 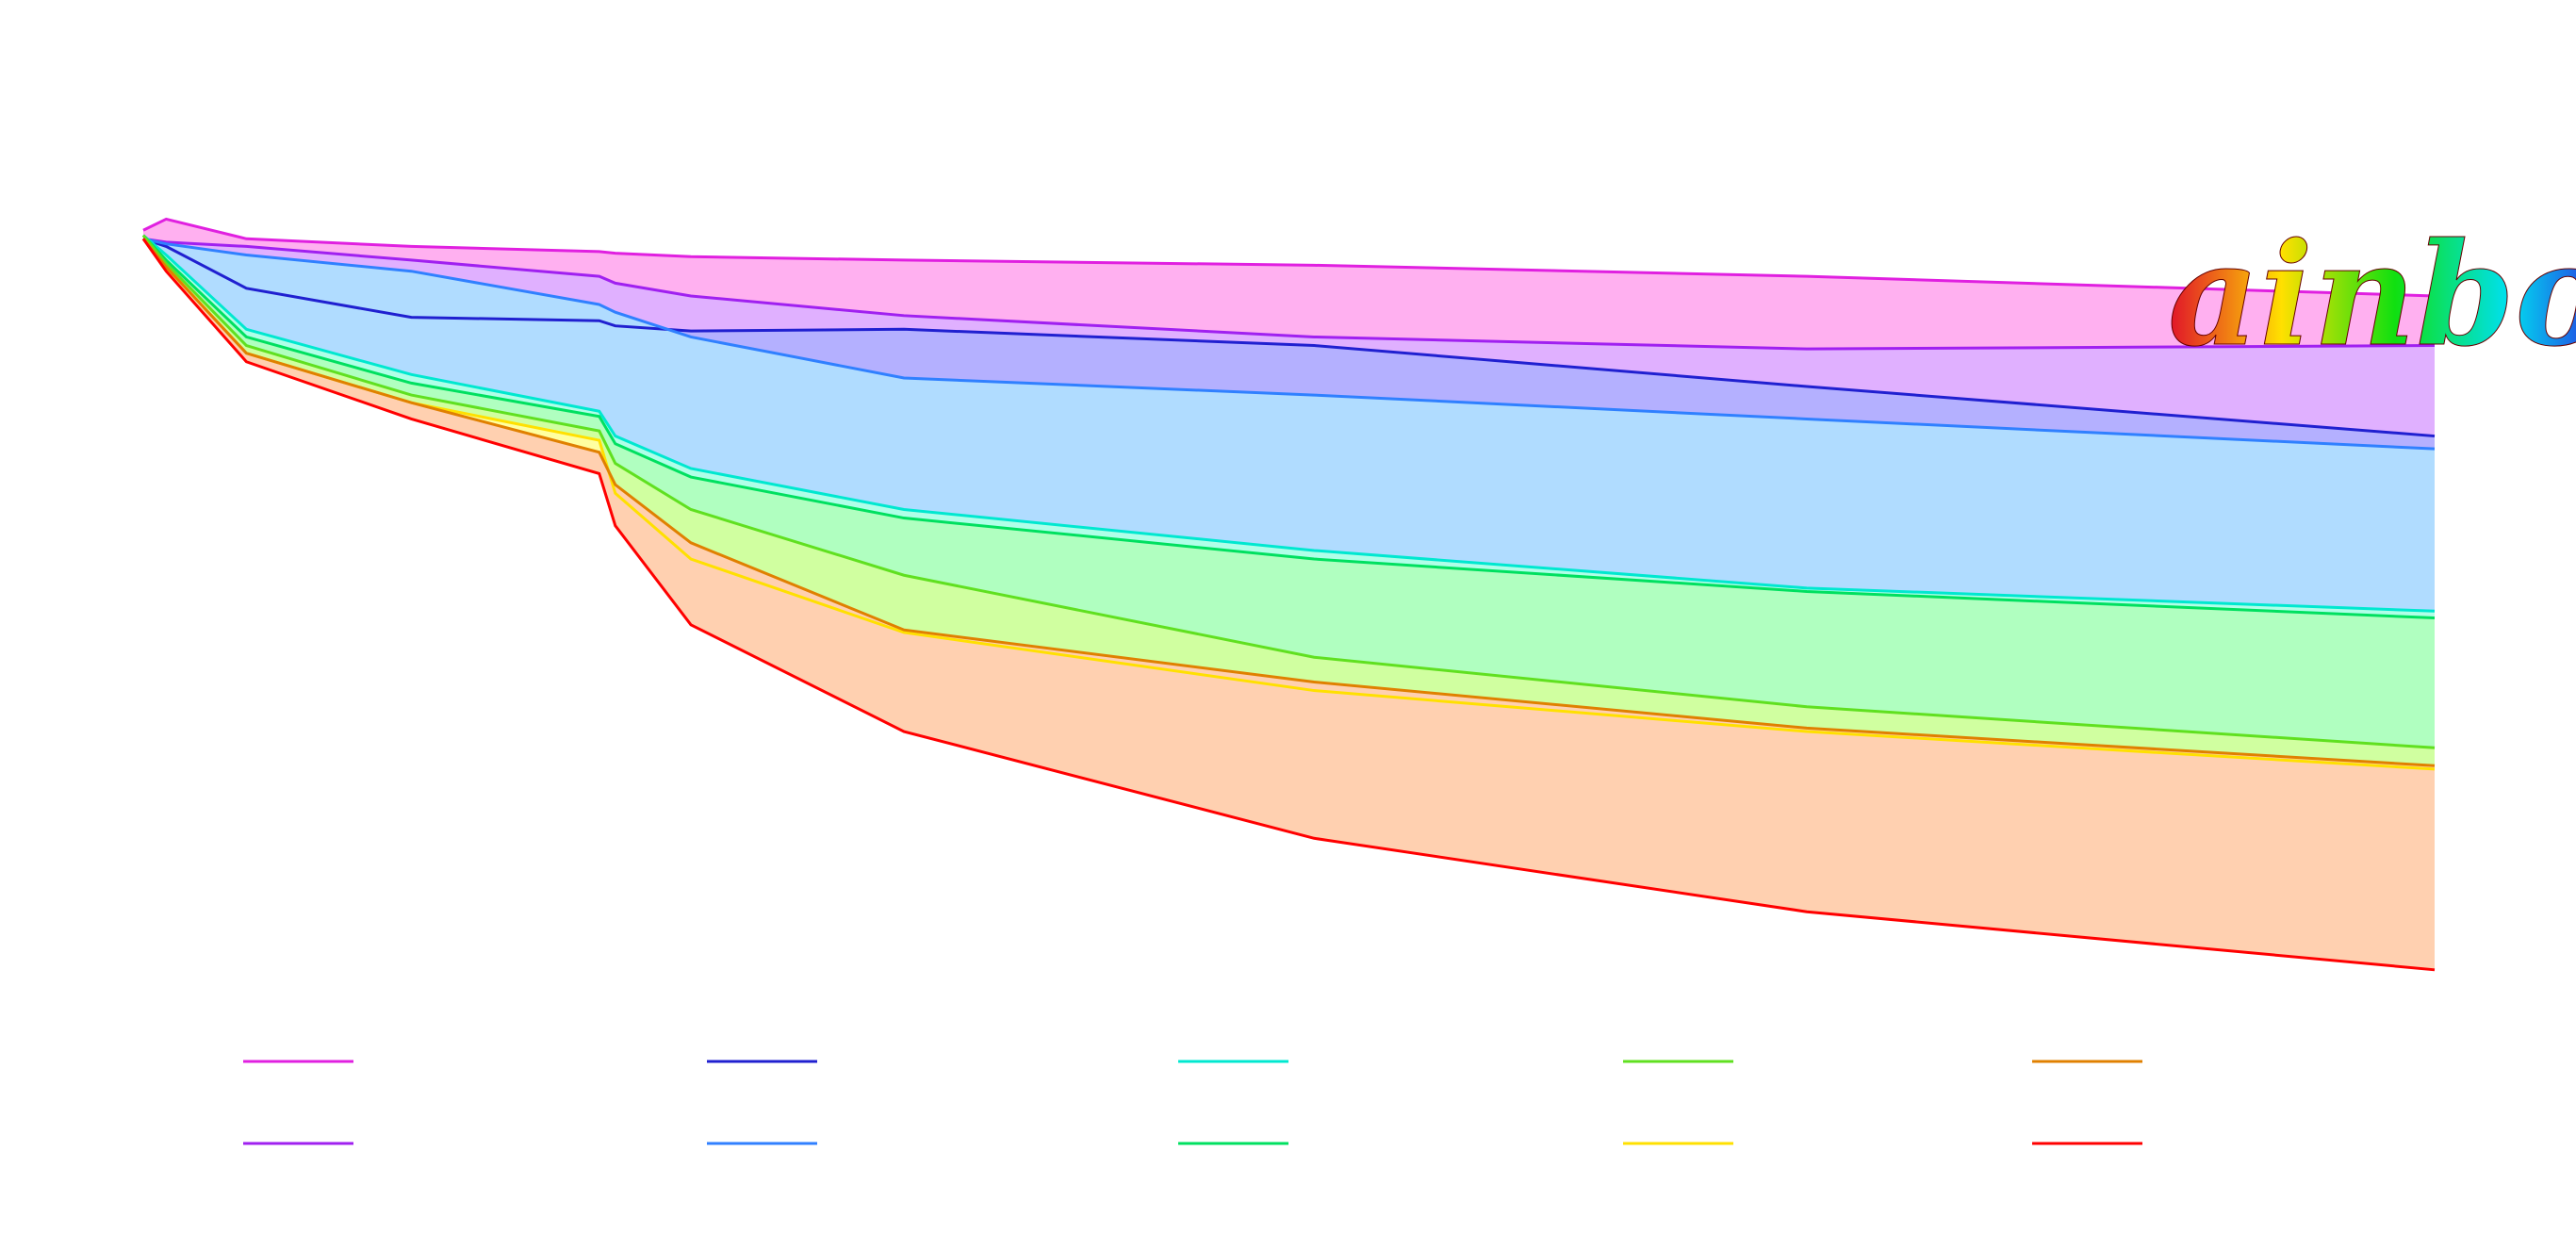 I want to click on legend, so click(x=1192, y=1102).